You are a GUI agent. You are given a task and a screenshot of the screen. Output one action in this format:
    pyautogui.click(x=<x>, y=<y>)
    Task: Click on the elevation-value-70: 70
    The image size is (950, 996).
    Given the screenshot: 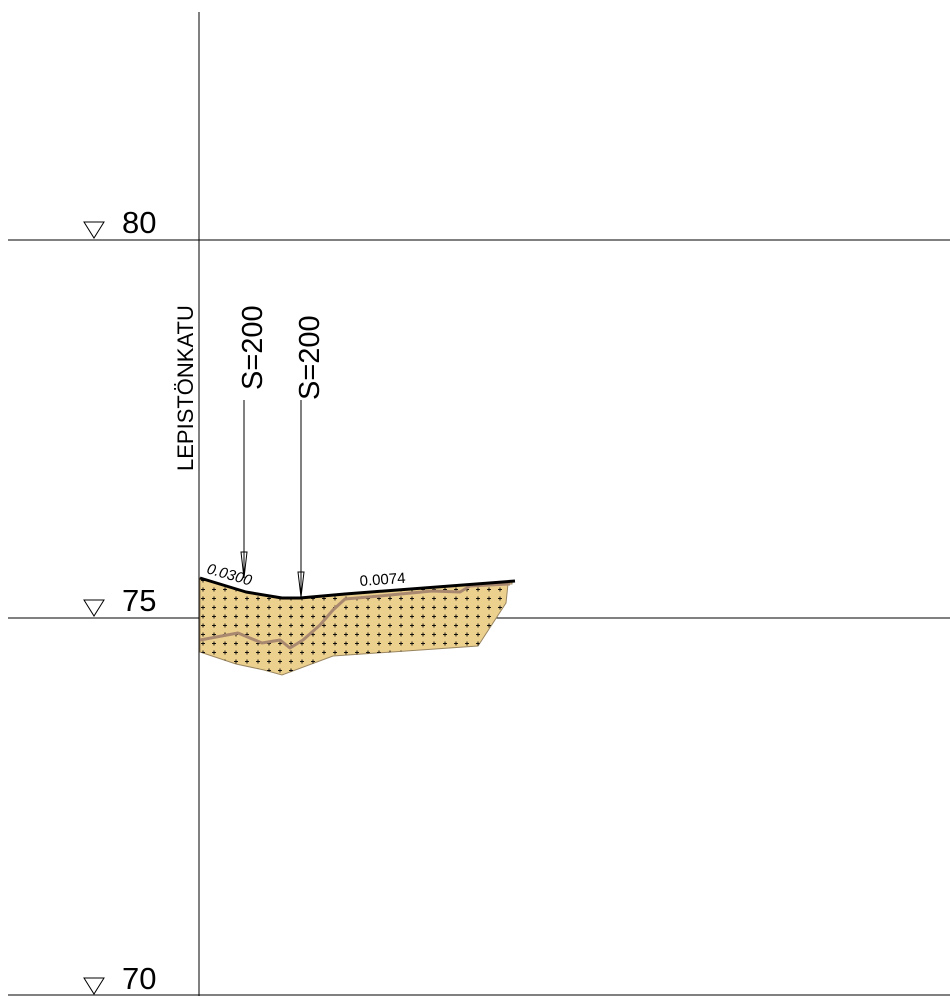 What is the action you would take?
    pyautogui.click(x=139, y=978)
    